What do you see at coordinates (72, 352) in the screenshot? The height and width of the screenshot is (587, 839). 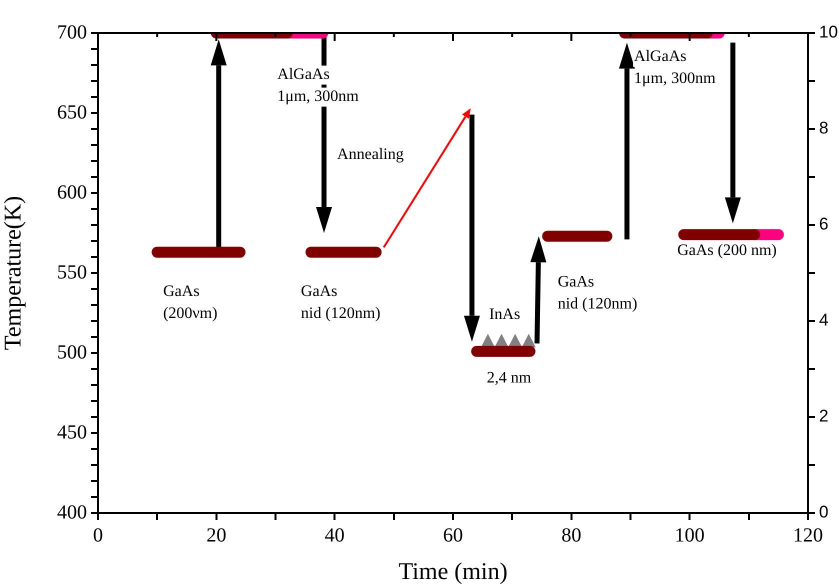 I see `y-tick-label: 500` at bounding box center [72, 352].